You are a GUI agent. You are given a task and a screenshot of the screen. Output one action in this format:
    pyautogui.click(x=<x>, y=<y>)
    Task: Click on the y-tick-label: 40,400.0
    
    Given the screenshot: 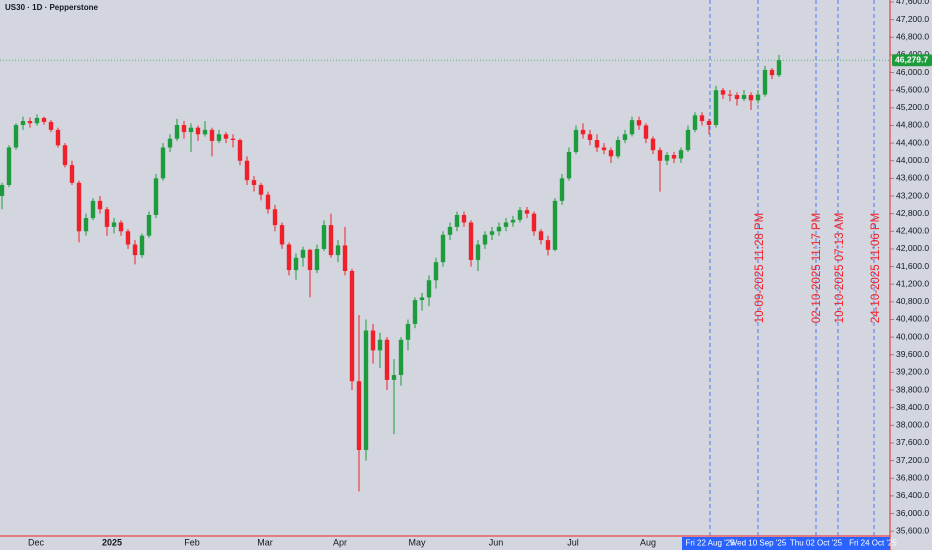 What is the action you would take?
    pyautogui.click(x=912, y=319)
    